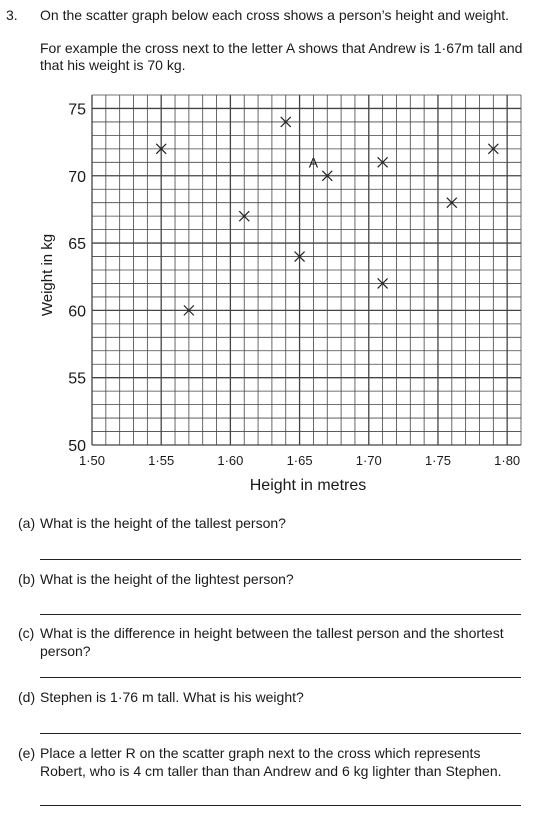 The height and width of the screenshot is (816, 545). Describe the element at coordinates (438, 460) in the screenshot. I see `x-tick-label: 1·75` at that location.